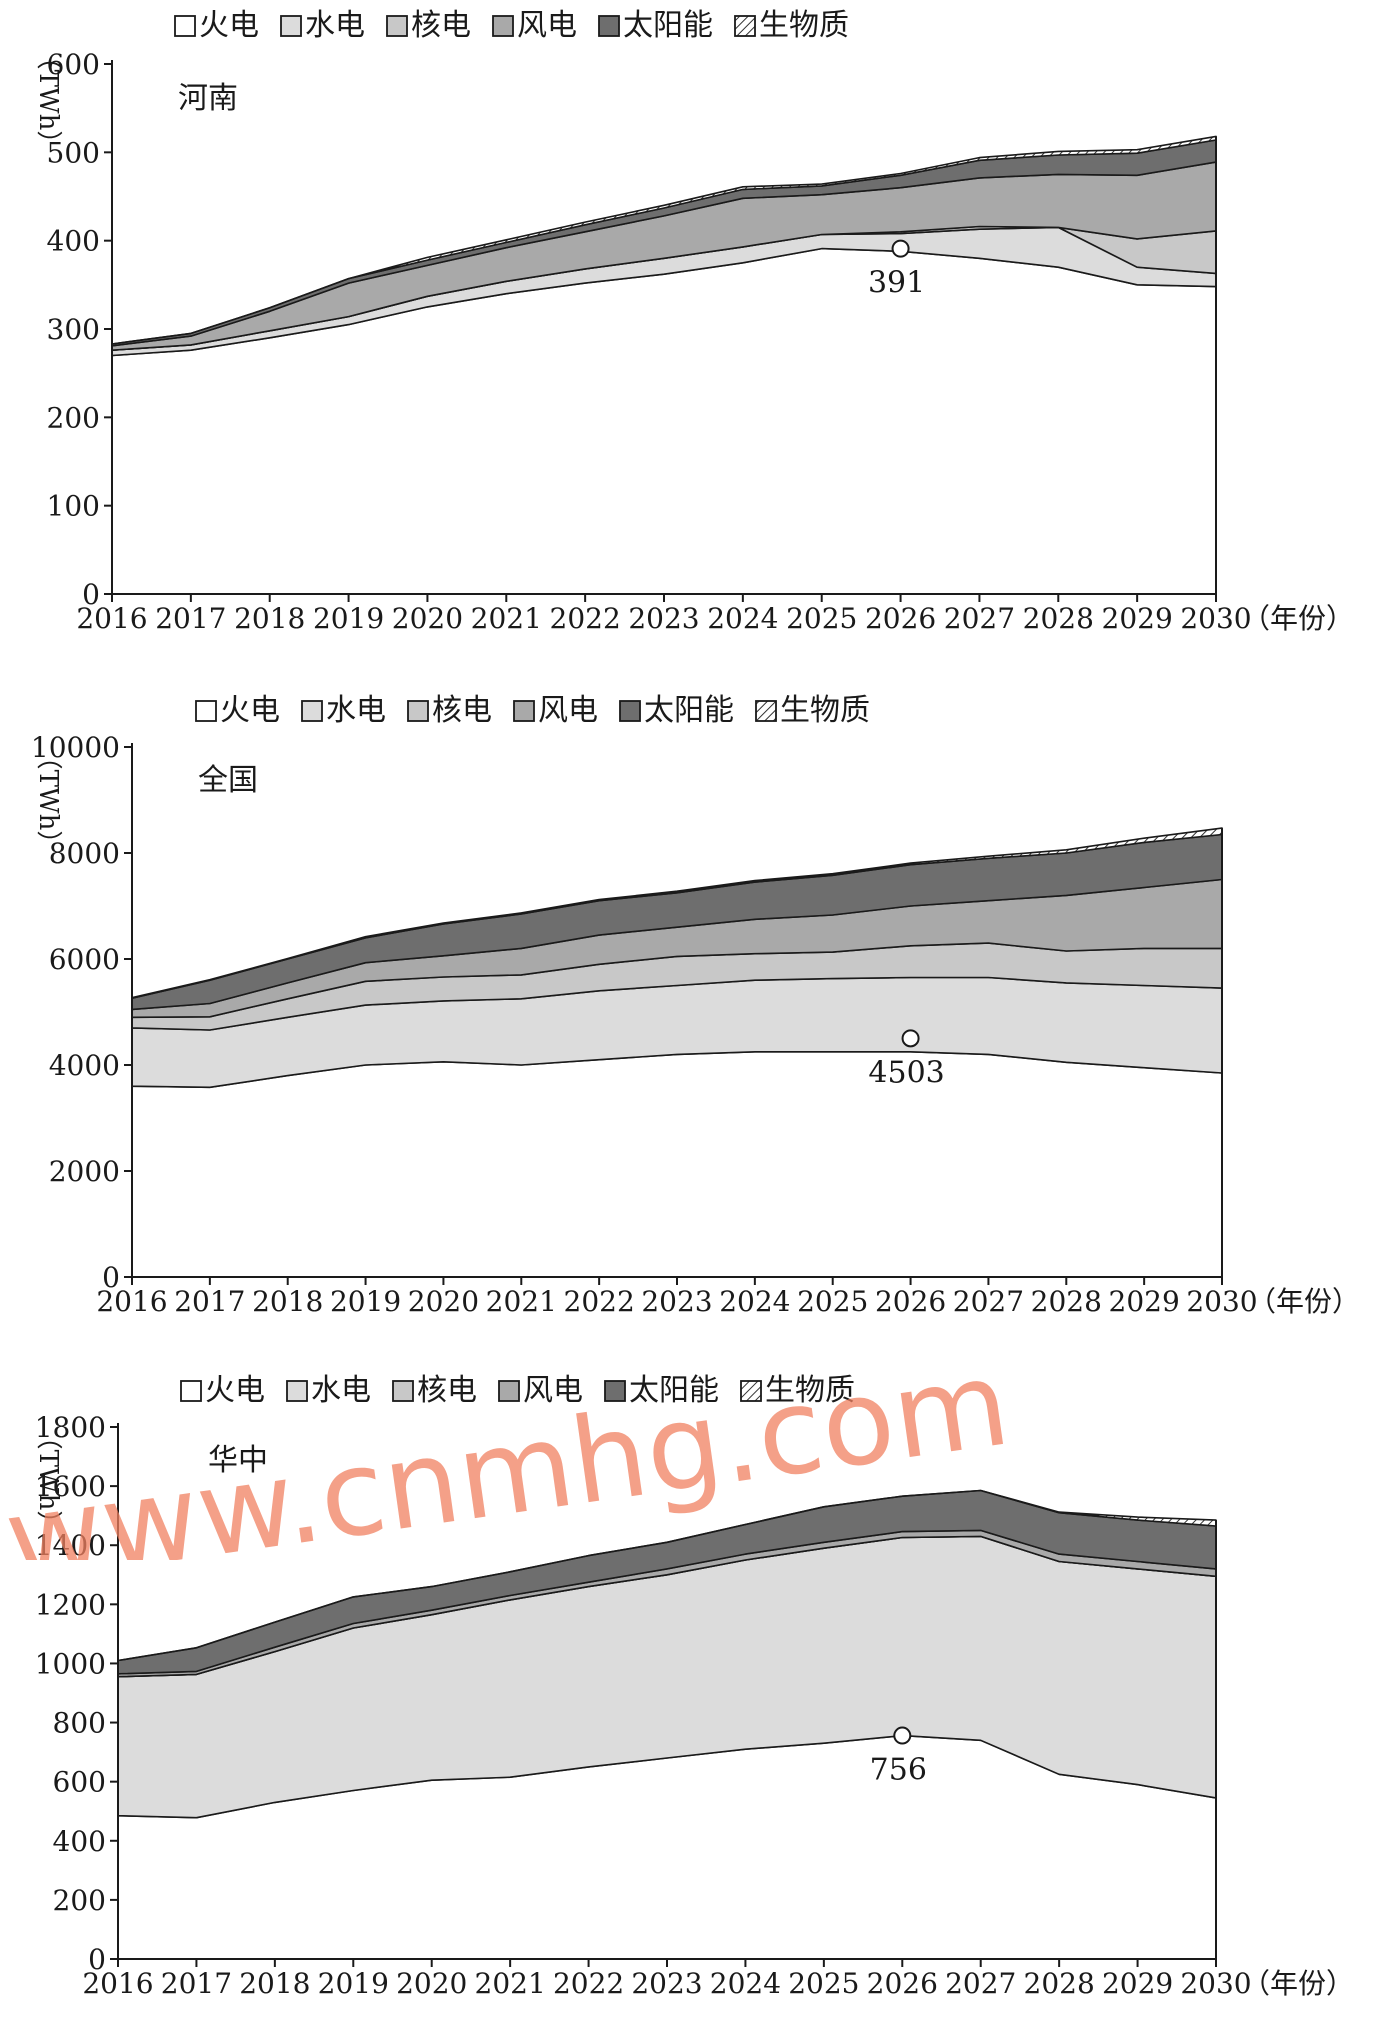  Describe the element at coordinates (73, 64) in the screenshot. I see `y-tick-label: 600` at that location.